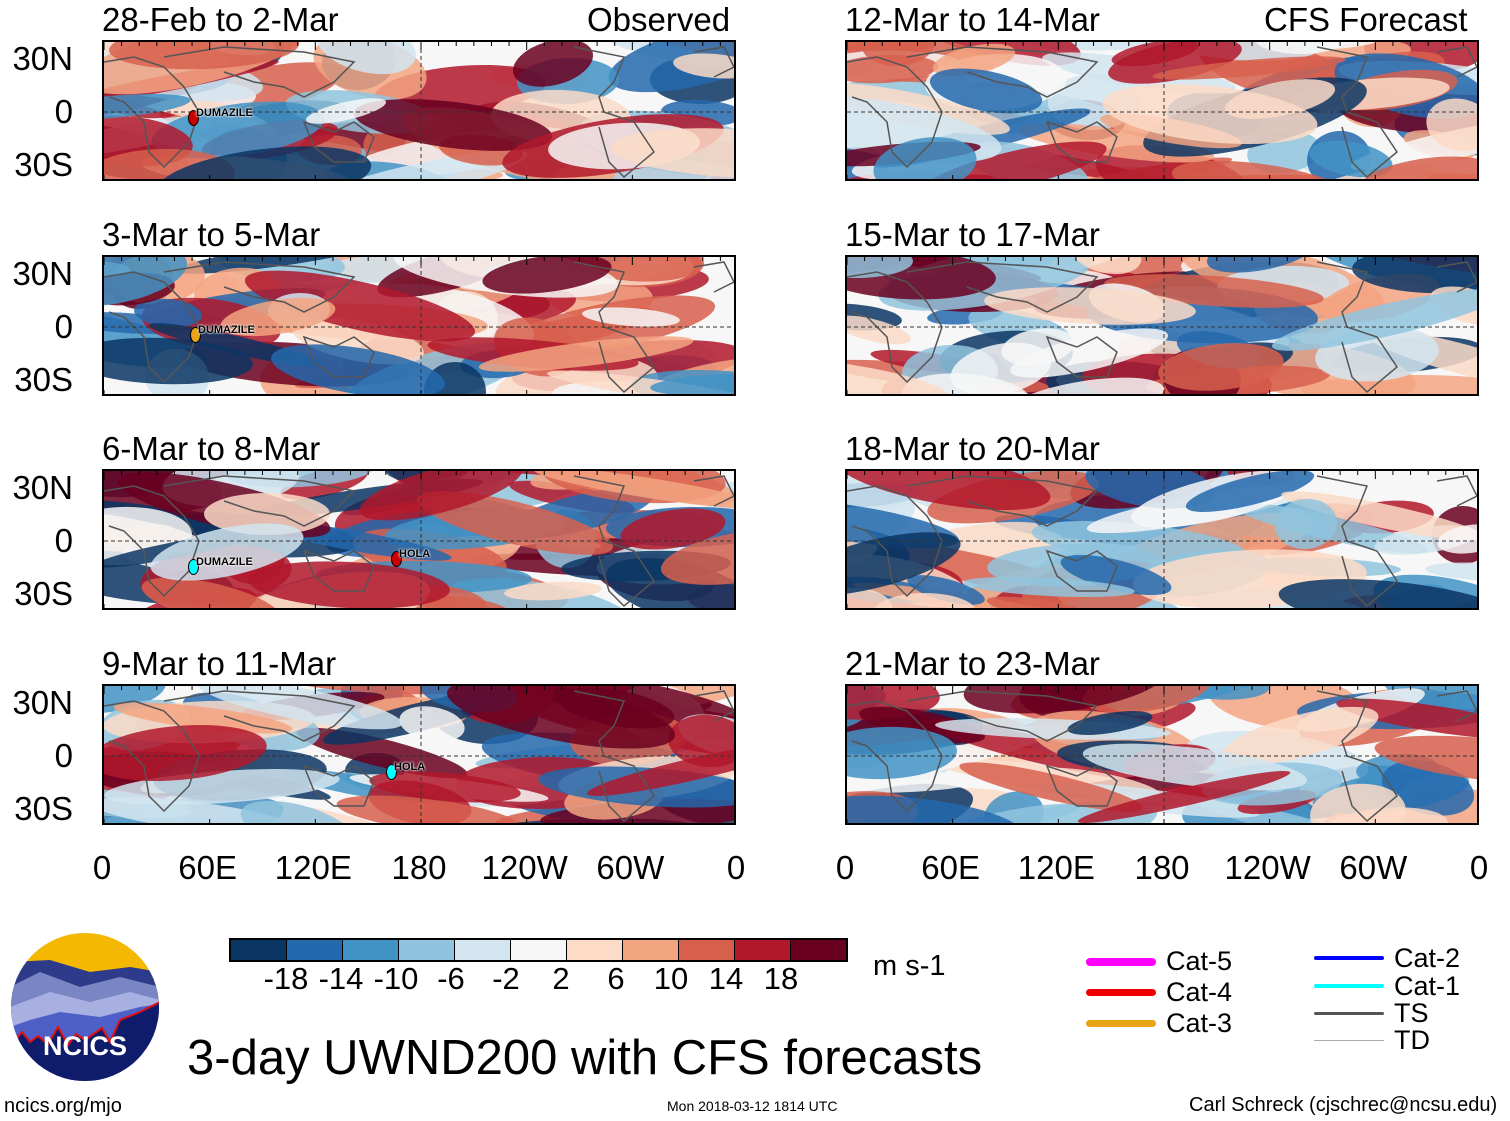 The image size is (1510, 1121). I want to click on colorbar-label: -10, so click(396, 978).